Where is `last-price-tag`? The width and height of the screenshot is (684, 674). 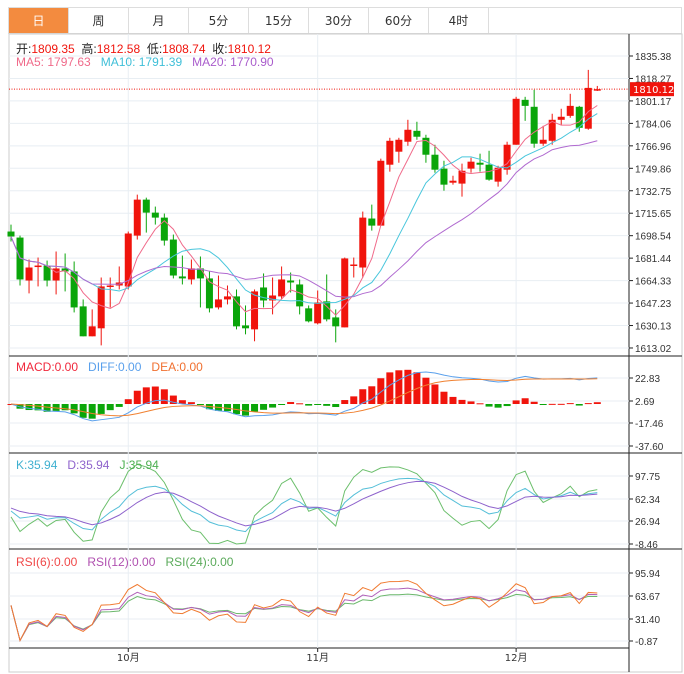 last-price-tag is located at coordinates (652, 89).